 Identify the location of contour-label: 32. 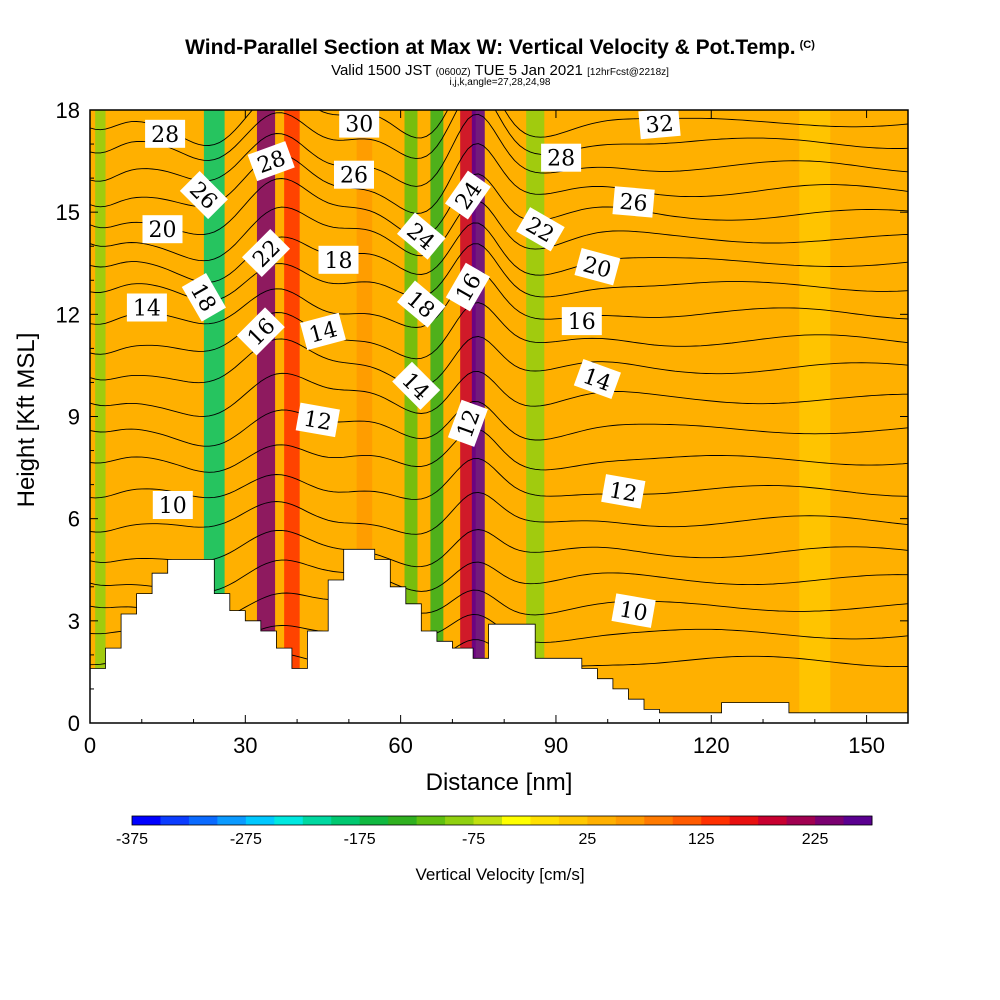
(659, 125).